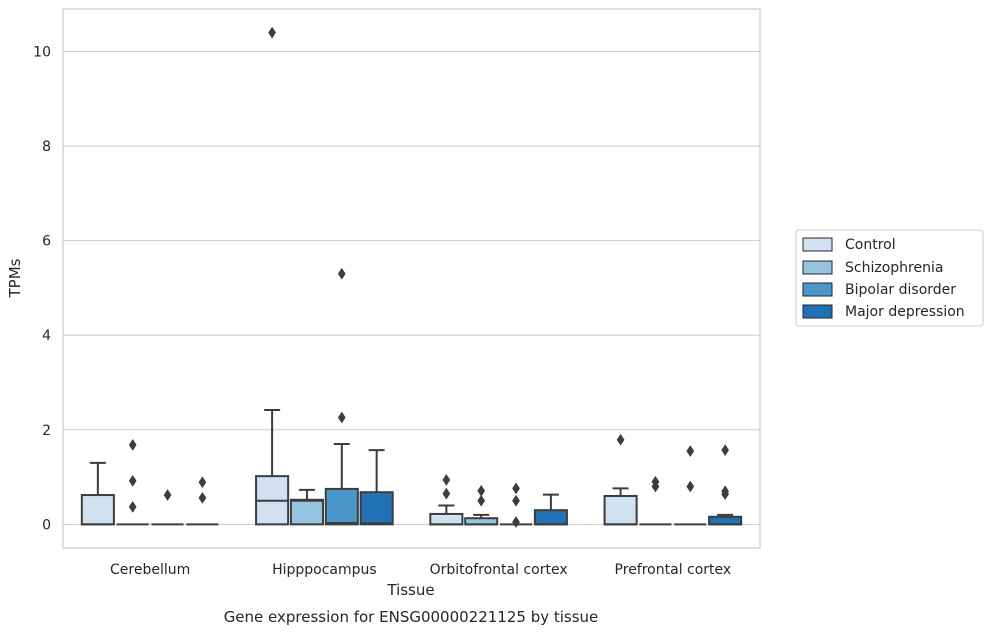  Describe the element at coordinates (905, 312) in the screenshot. I see `legend-label-major-depression: Major depression` at that location.